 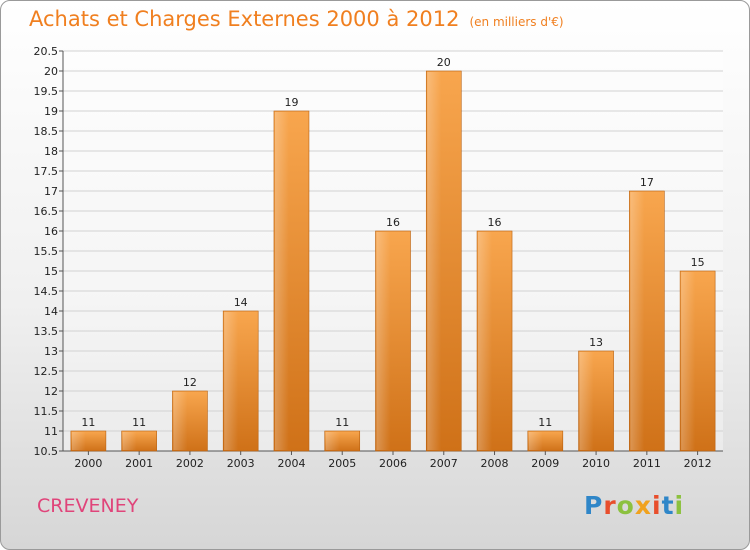 What do you see at coordinates (668, 505) in the screenshot?
I see `logo-letter: t` at bounding box center [668, 505].